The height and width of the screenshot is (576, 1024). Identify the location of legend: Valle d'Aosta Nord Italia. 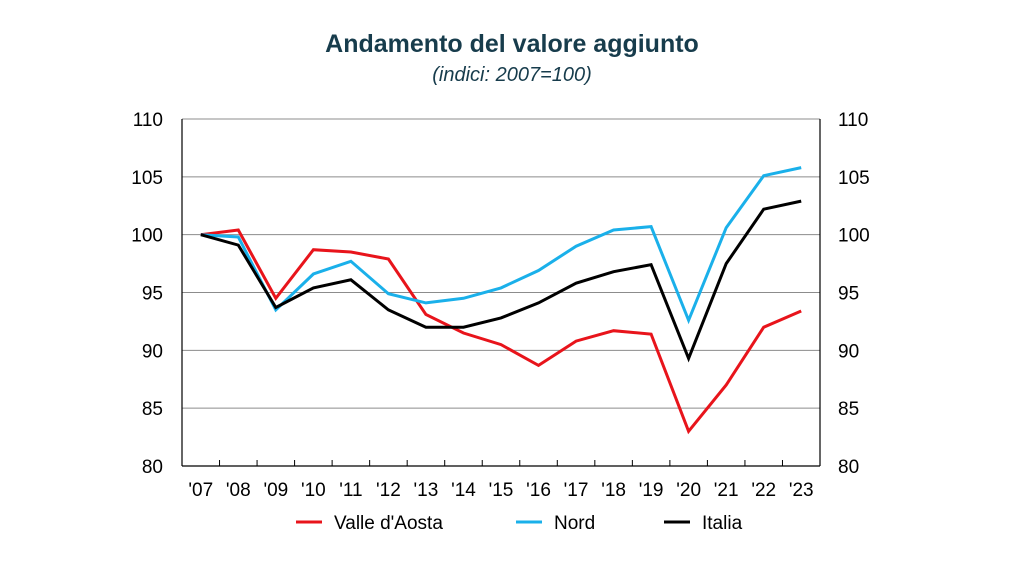
(519, 523).